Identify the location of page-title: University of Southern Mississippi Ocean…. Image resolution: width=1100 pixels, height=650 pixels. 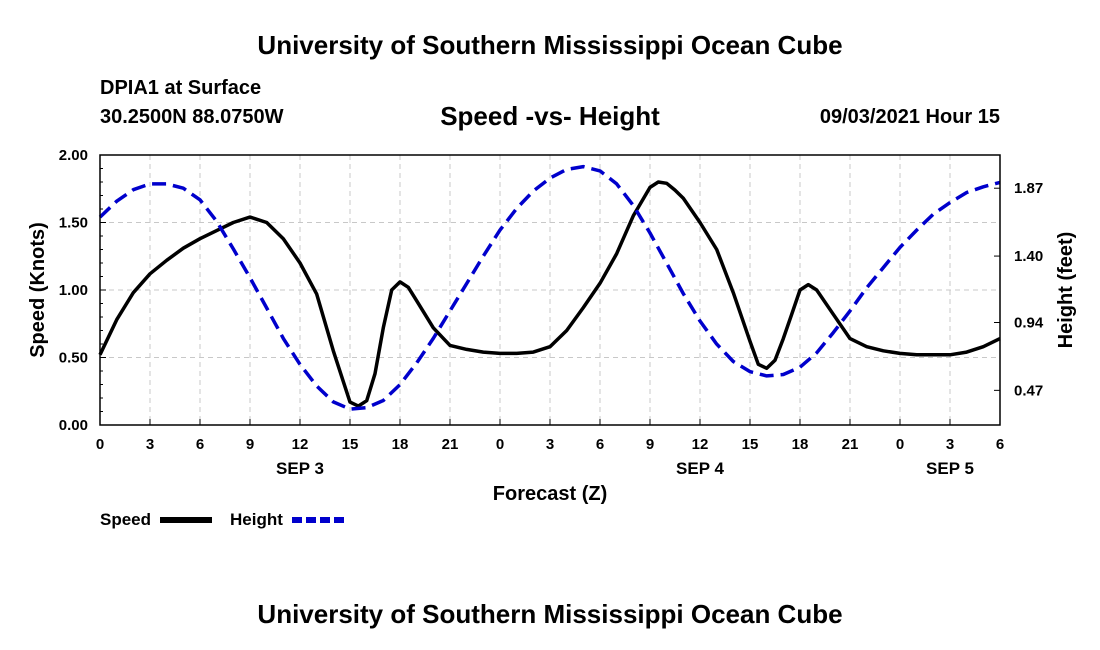
(550, 45).